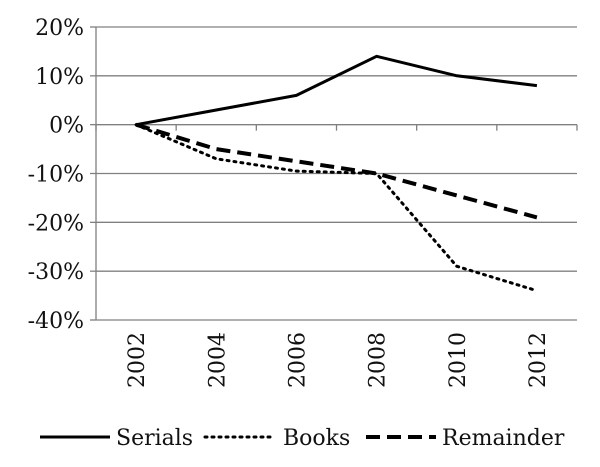  I want to click on x-axis-tick-labels: 2002 2004 2006 2008 2010 2012, so click(338, 360).